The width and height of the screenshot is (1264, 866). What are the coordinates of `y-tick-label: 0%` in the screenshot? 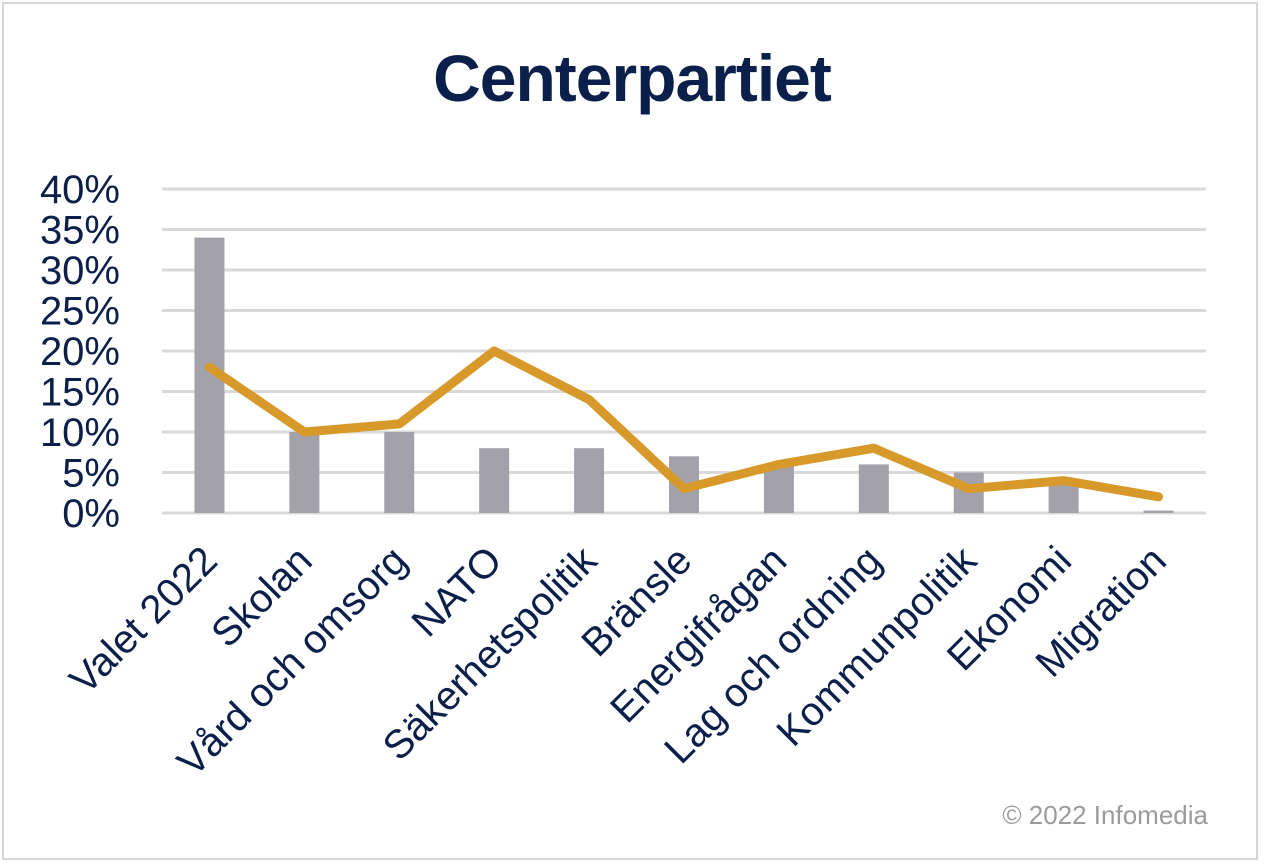 It's located at (91, 514).